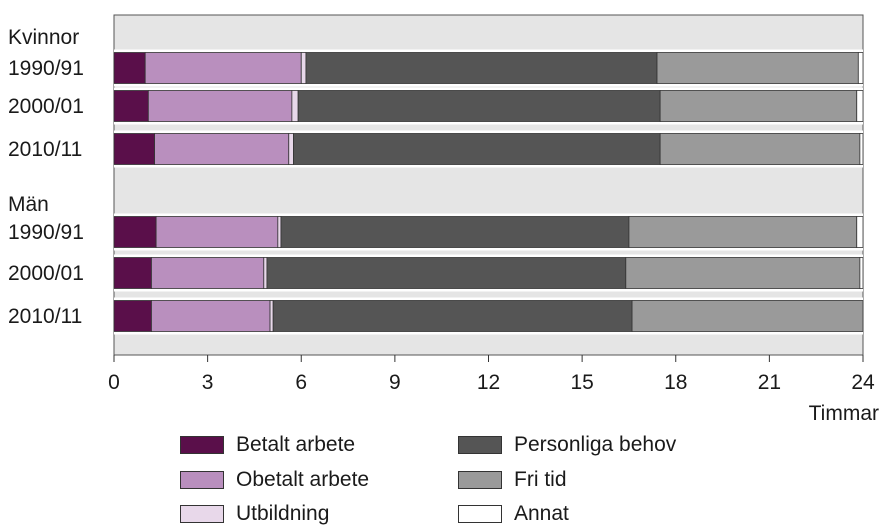 The width and height of the screenshot is (879, 529). What do you see at coordinates (282, 514) in the screenshot?
I see `legend-label: Utbildning` at bounding box center [282, 514].